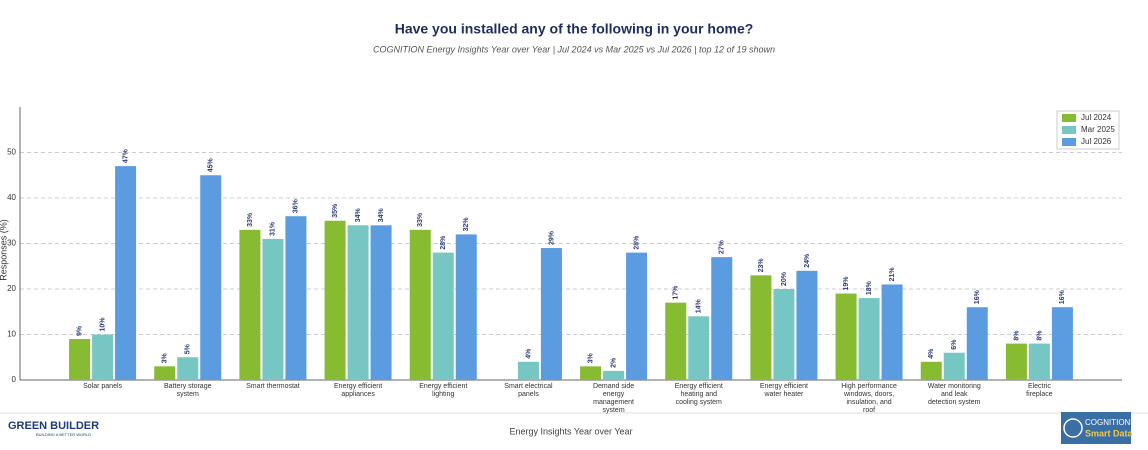  What do you see at coordinates (613, 398) in the screenshot?
I see `x-tick-label: Demand side energy management system` at bounding box center [613, 398].